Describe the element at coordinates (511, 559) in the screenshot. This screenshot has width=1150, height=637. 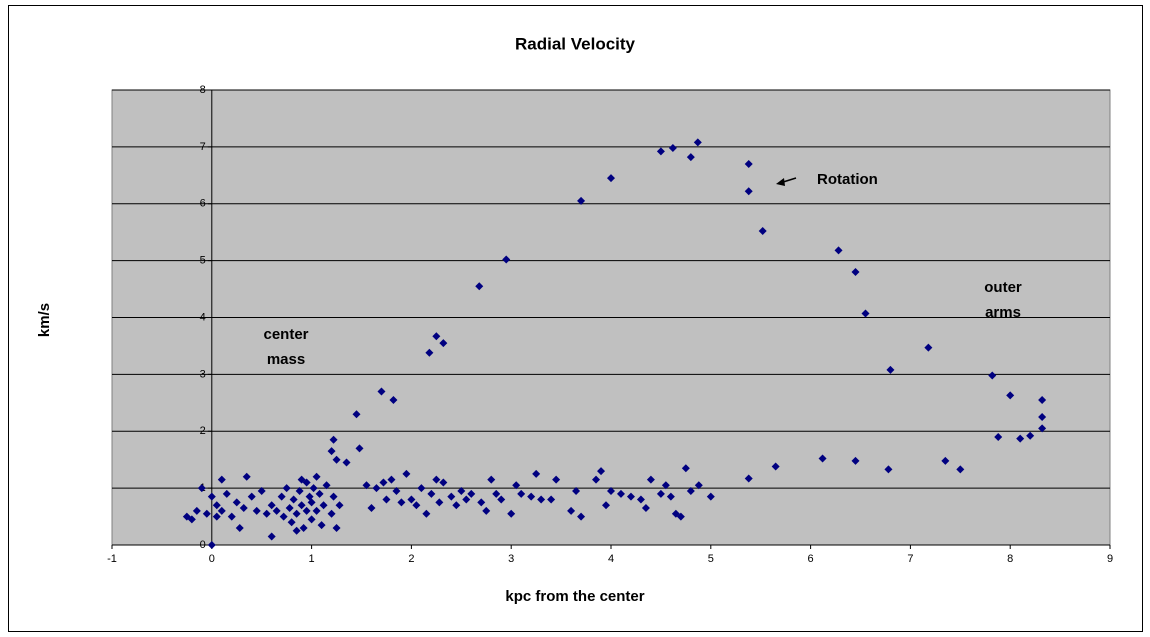
I see `x-tick-label: 3` at that location.